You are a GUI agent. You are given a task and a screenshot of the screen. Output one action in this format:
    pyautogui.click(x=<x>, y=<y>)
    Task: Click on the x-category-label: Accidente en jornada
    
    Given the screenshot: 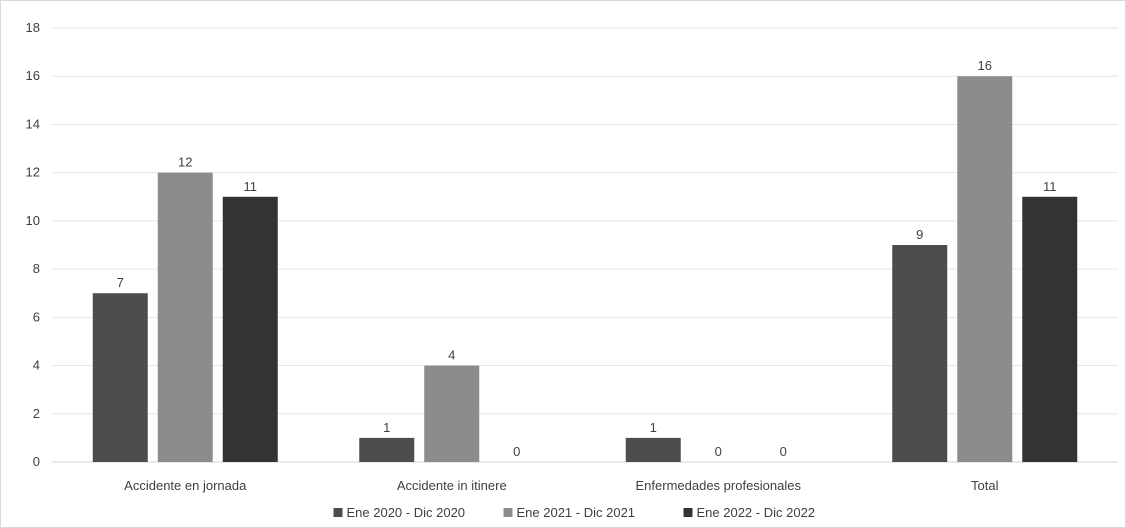 What is the action you would take?
    pyautogui.click(x=185, y=485)
    